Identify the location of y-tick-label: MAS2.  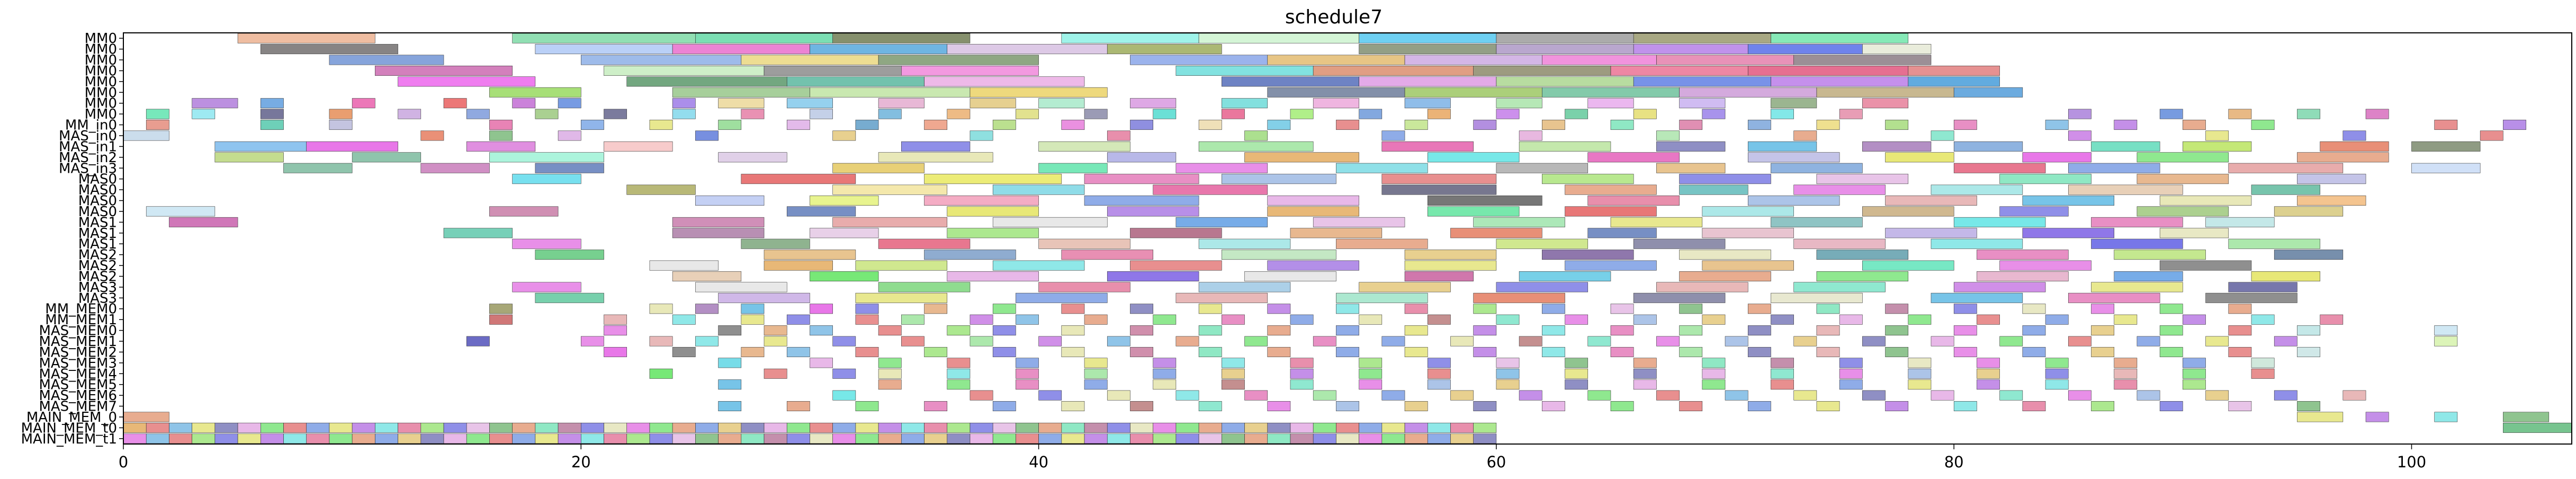
(97, 266).